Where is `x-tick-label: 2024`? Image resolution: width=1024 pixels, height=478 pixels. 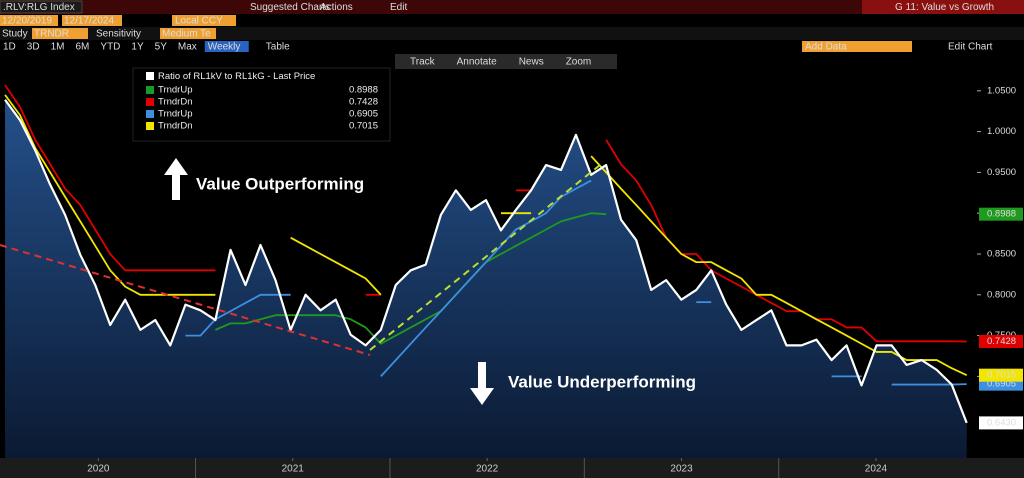 x-tick-label: 2024 is located at coordinates (876, 469).